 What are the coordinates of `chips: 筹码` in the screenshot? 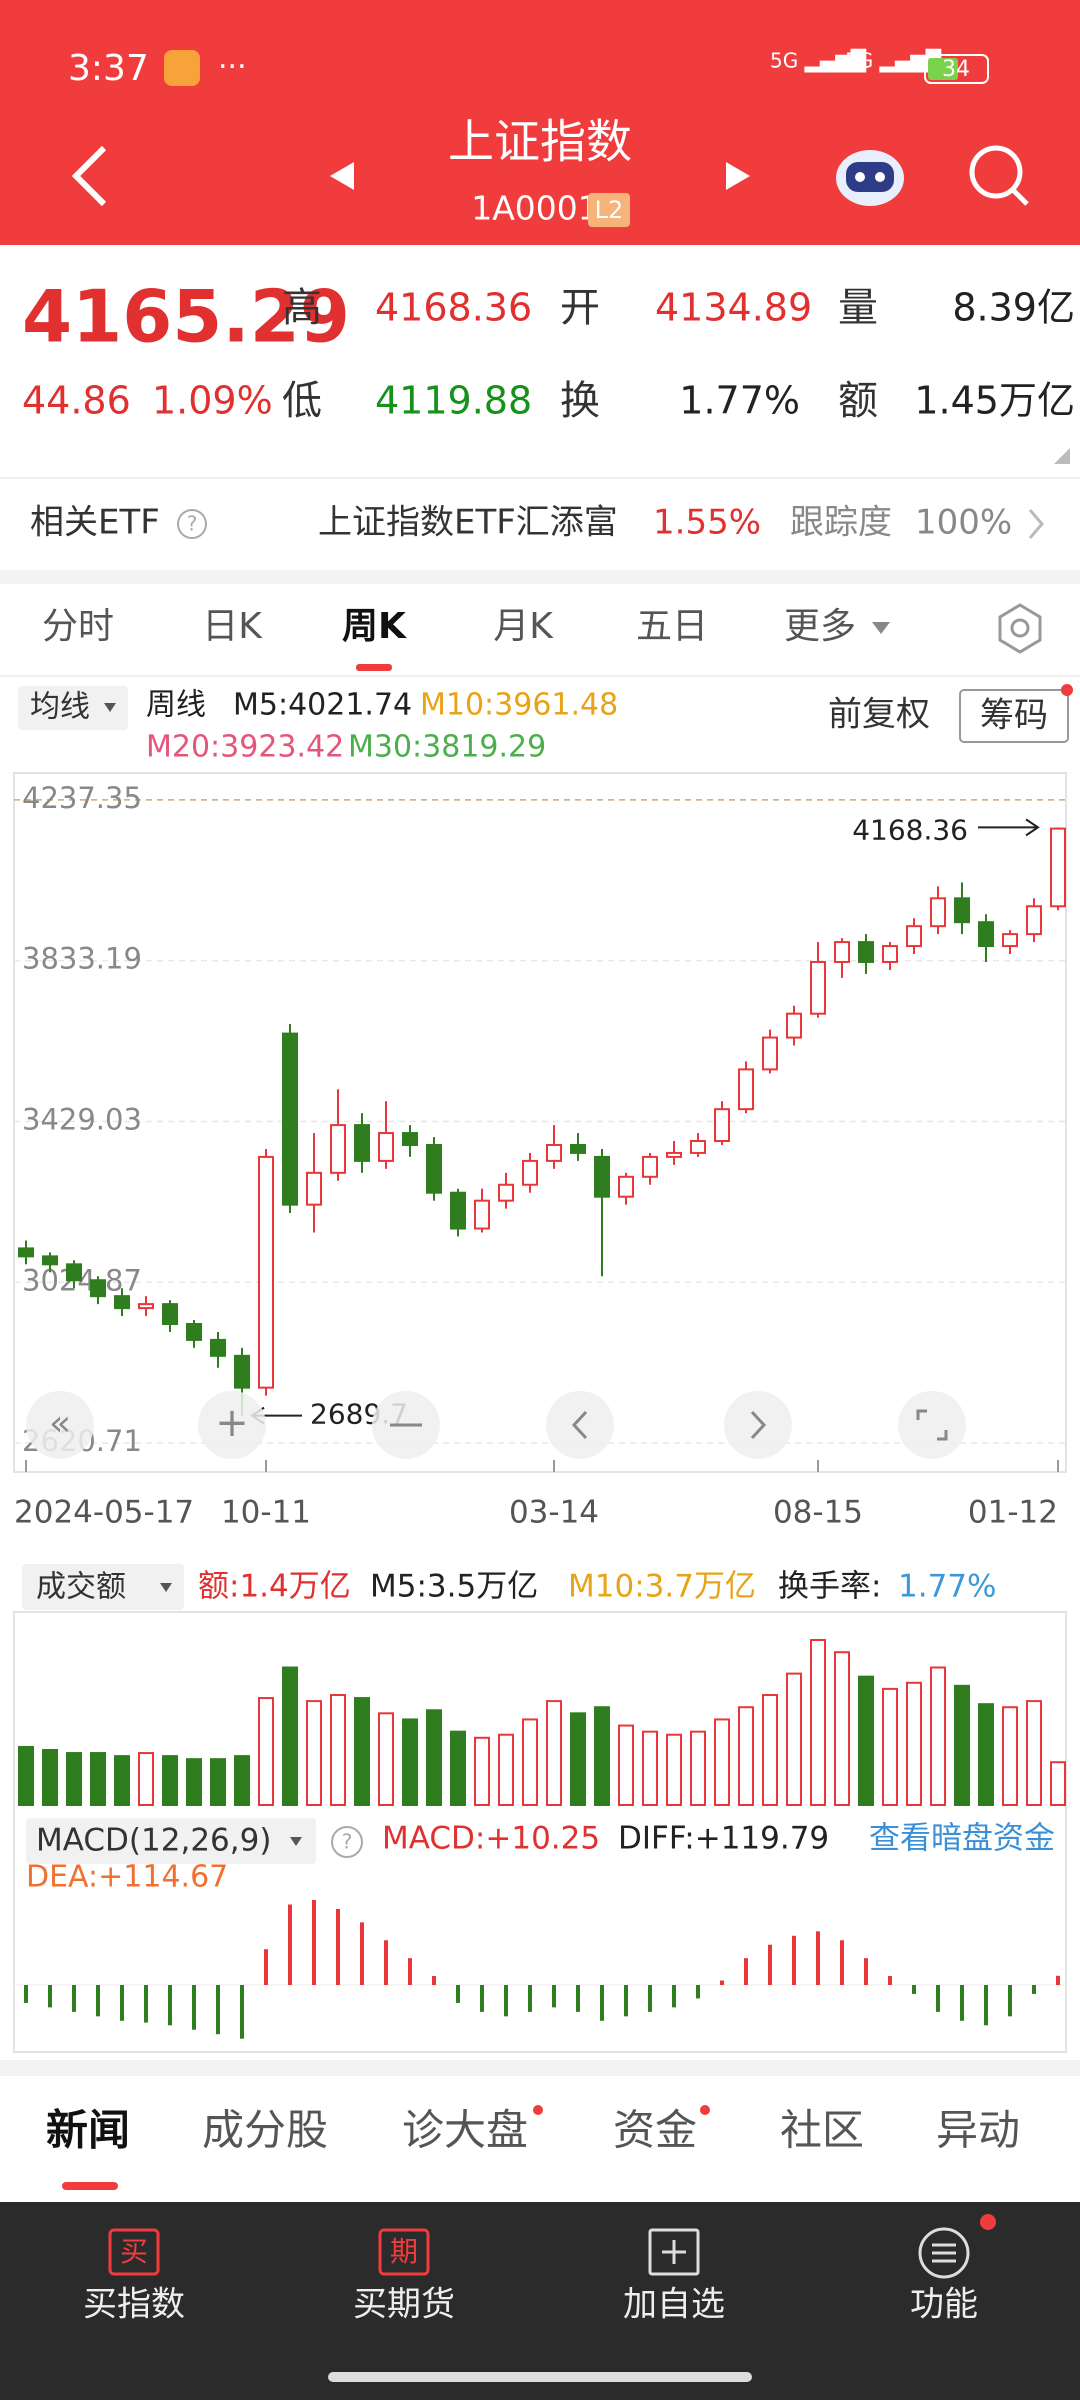 It's located at (1014, 716).